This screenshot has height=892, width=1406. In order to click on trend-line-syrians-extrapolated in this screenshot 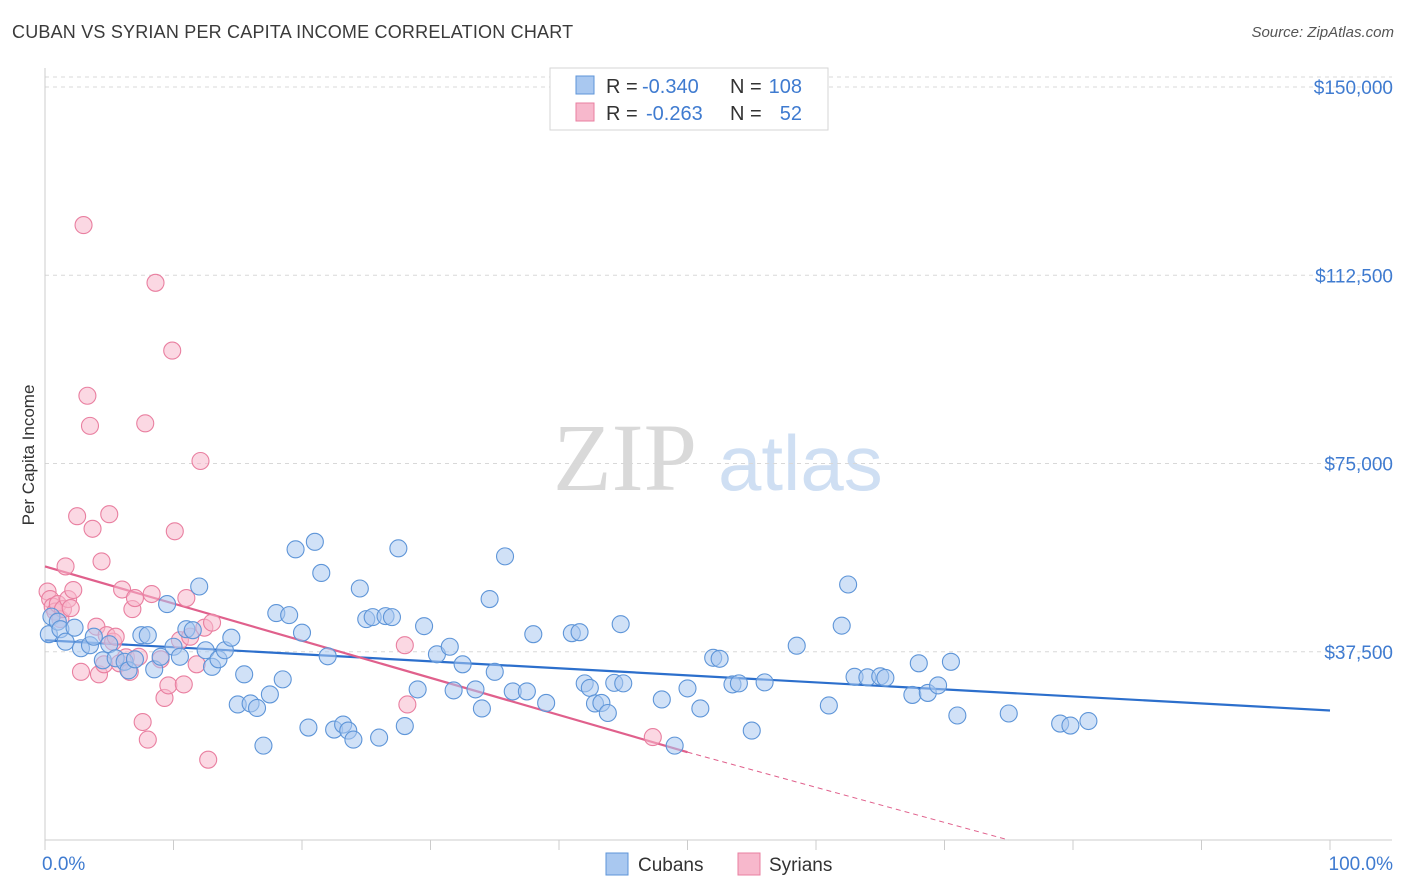, I will do `click(848, 796)`.